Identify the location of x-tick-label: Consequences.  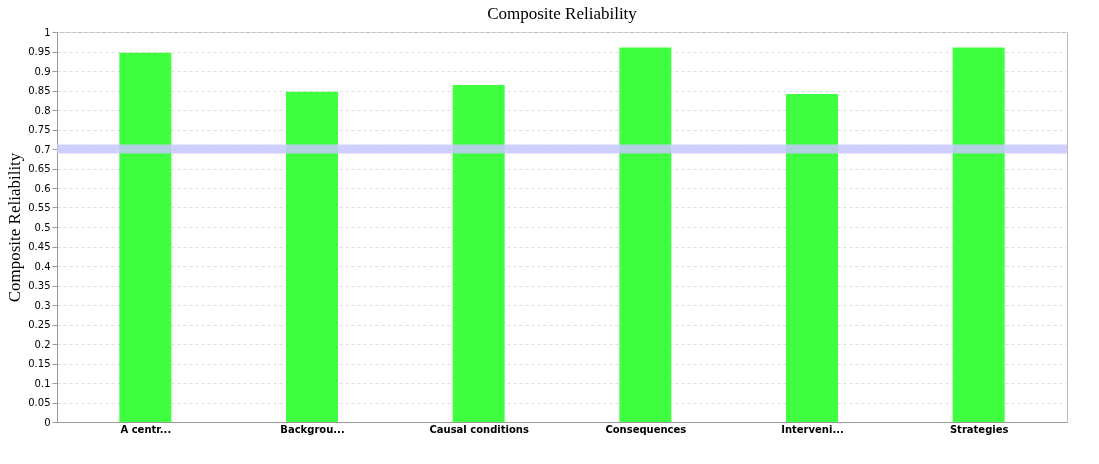
(646, 429).